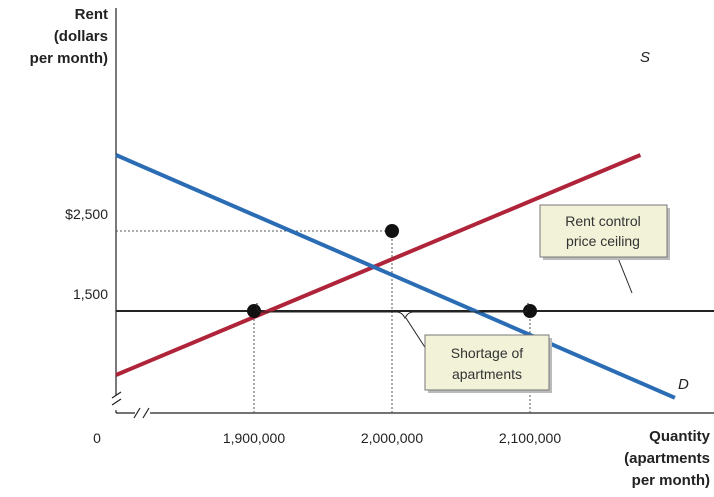  What do you see at coordinates (625, 275) in the screenshot?
I see `ceiling-leader` at bounding box center [625, 275].